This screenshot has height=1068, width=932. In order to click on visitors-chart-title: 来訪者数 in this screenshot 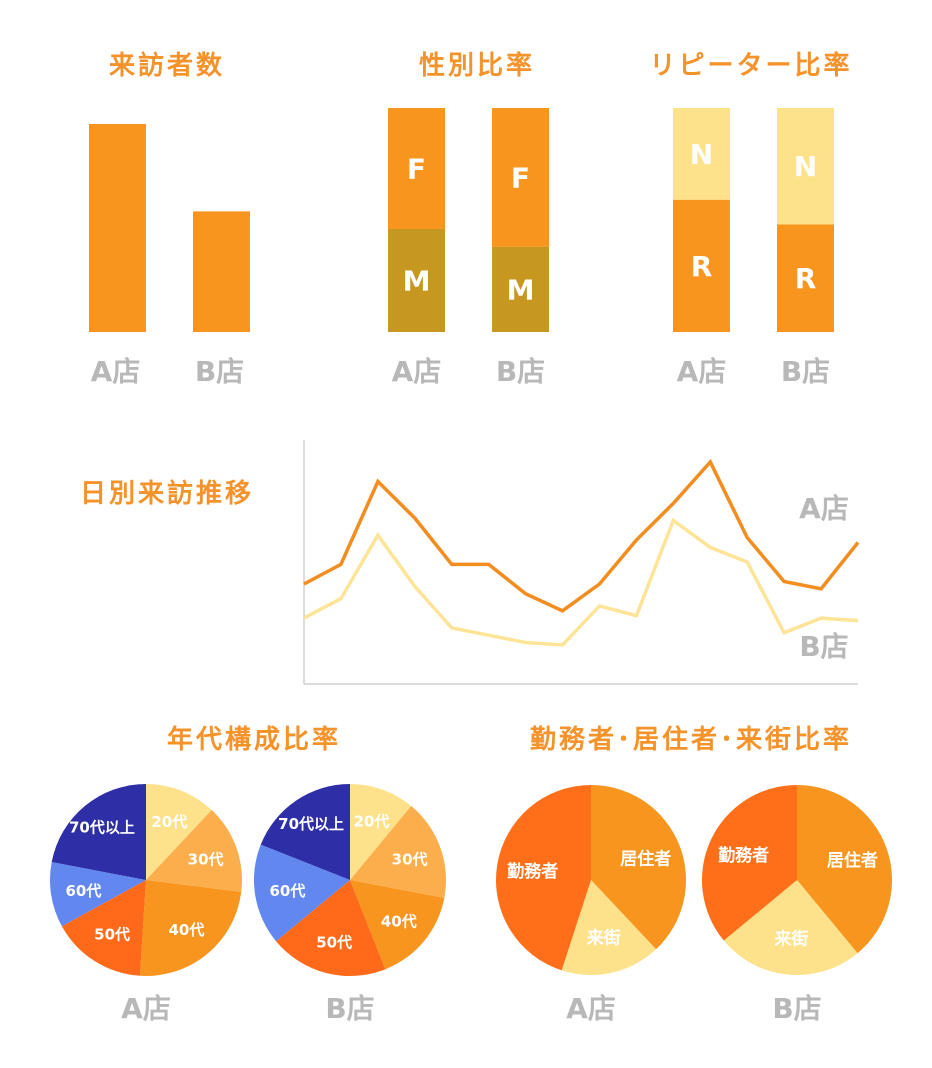, I will do `click(167, 65)`.